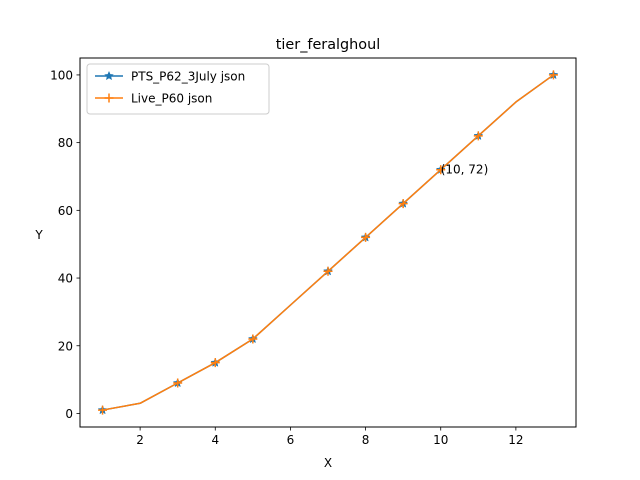  I want to click on legend-box, so click(178, 89).